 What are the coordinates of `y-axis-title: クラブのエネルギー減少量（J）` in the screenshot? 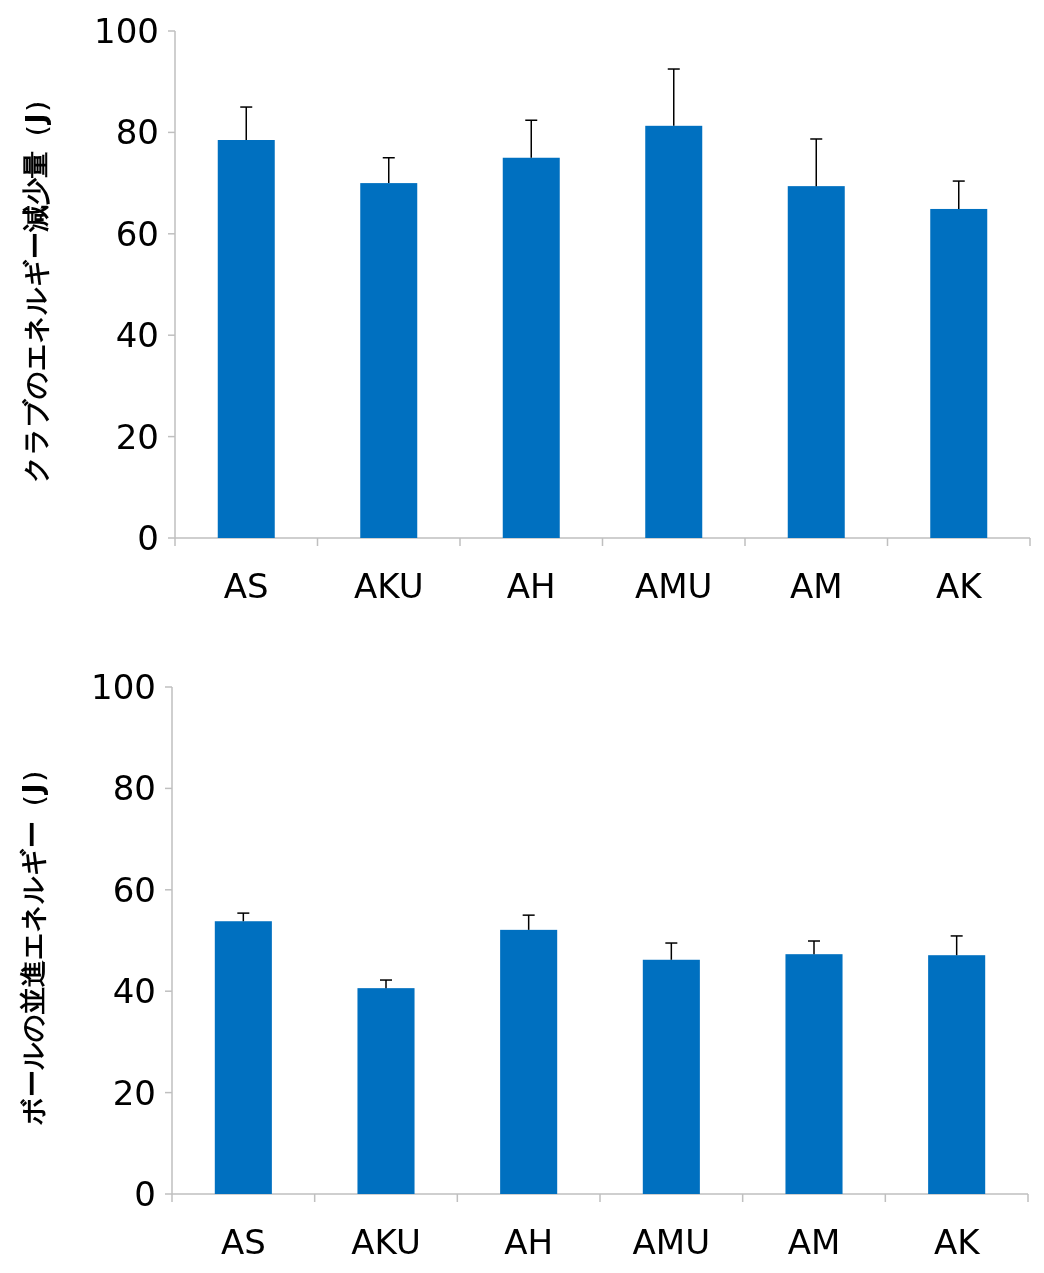 It's located at (35, 284).